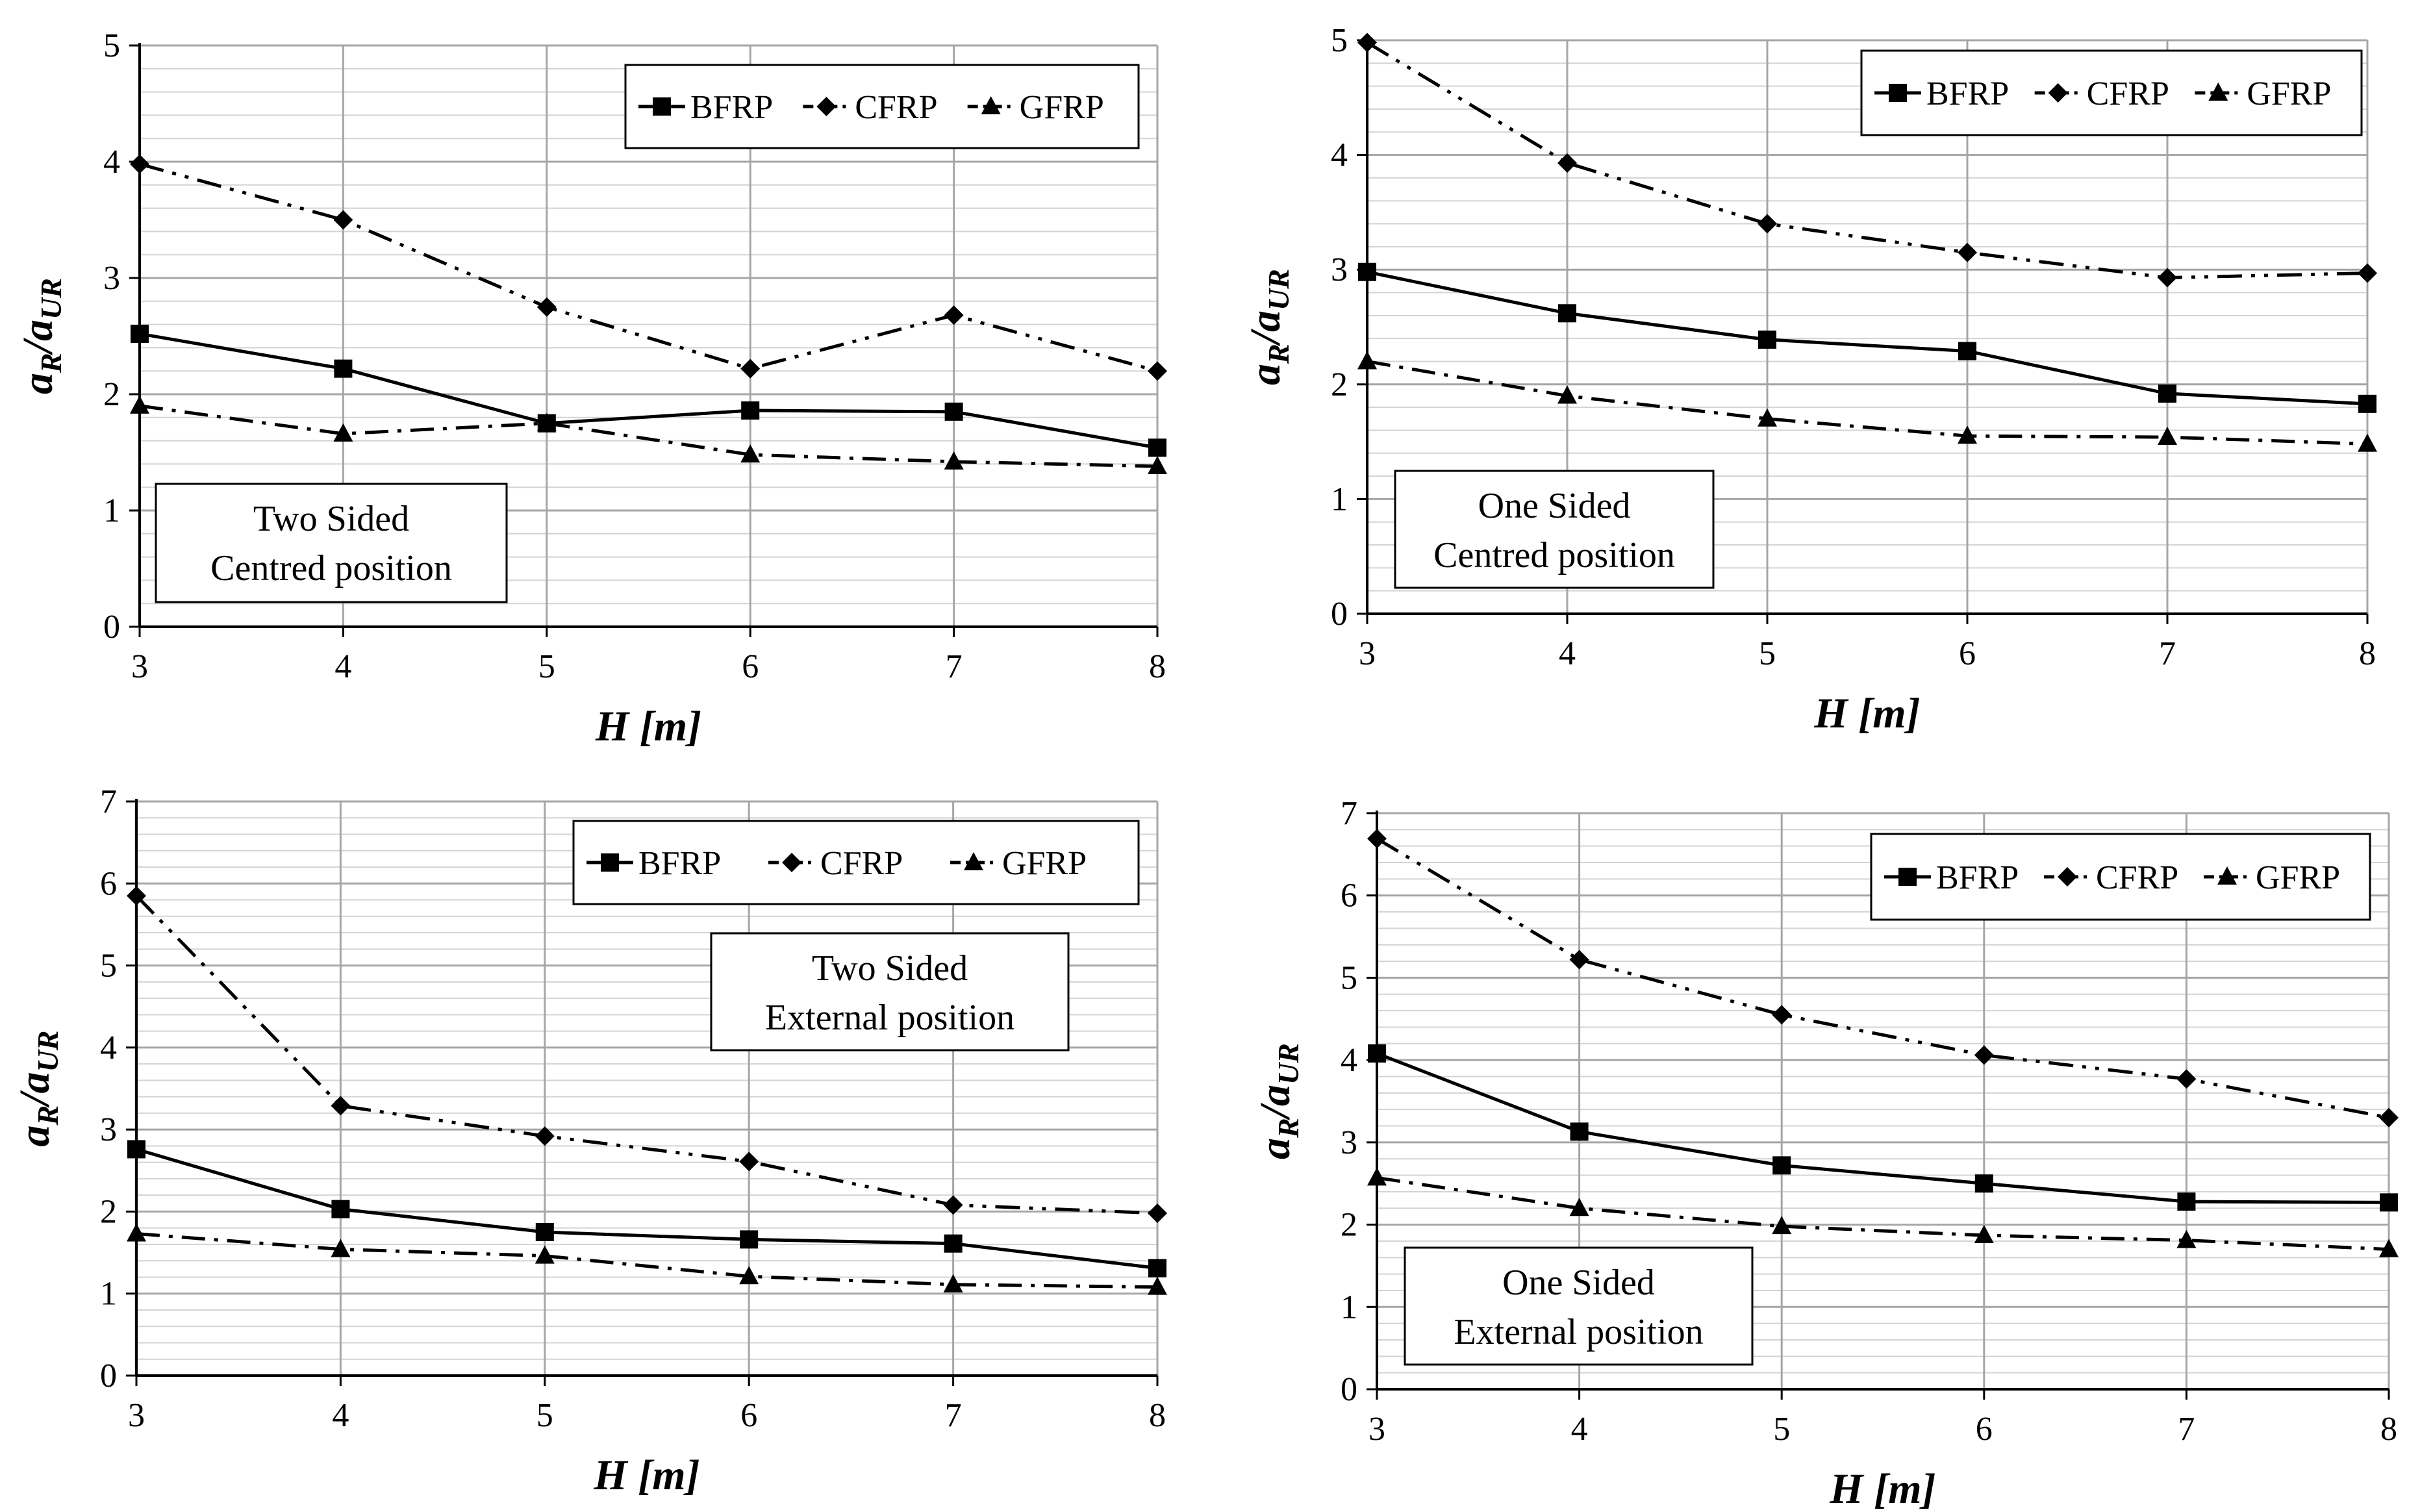 The width and height of the screenshot is (2420, 1512). Describe the element at coordinates (648, 436) in the screenshot. I see `series-line-gfrp` at that location.